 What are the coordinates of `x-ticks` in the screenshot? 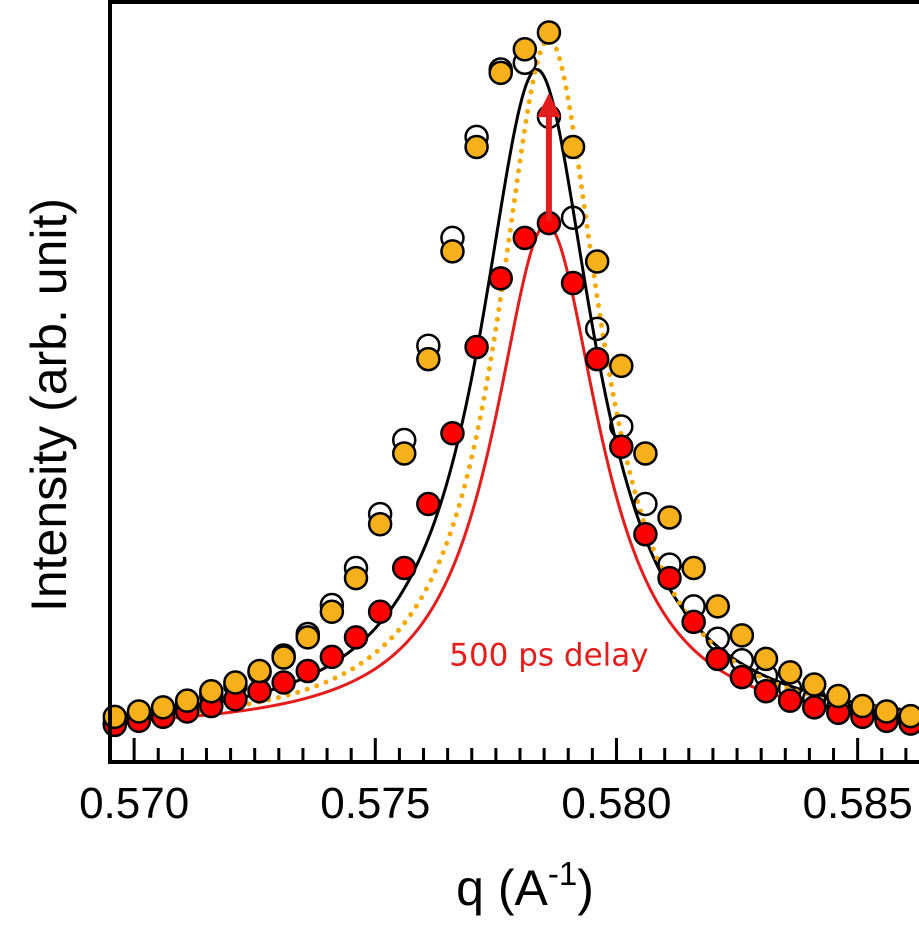 It's located at (508, 750).